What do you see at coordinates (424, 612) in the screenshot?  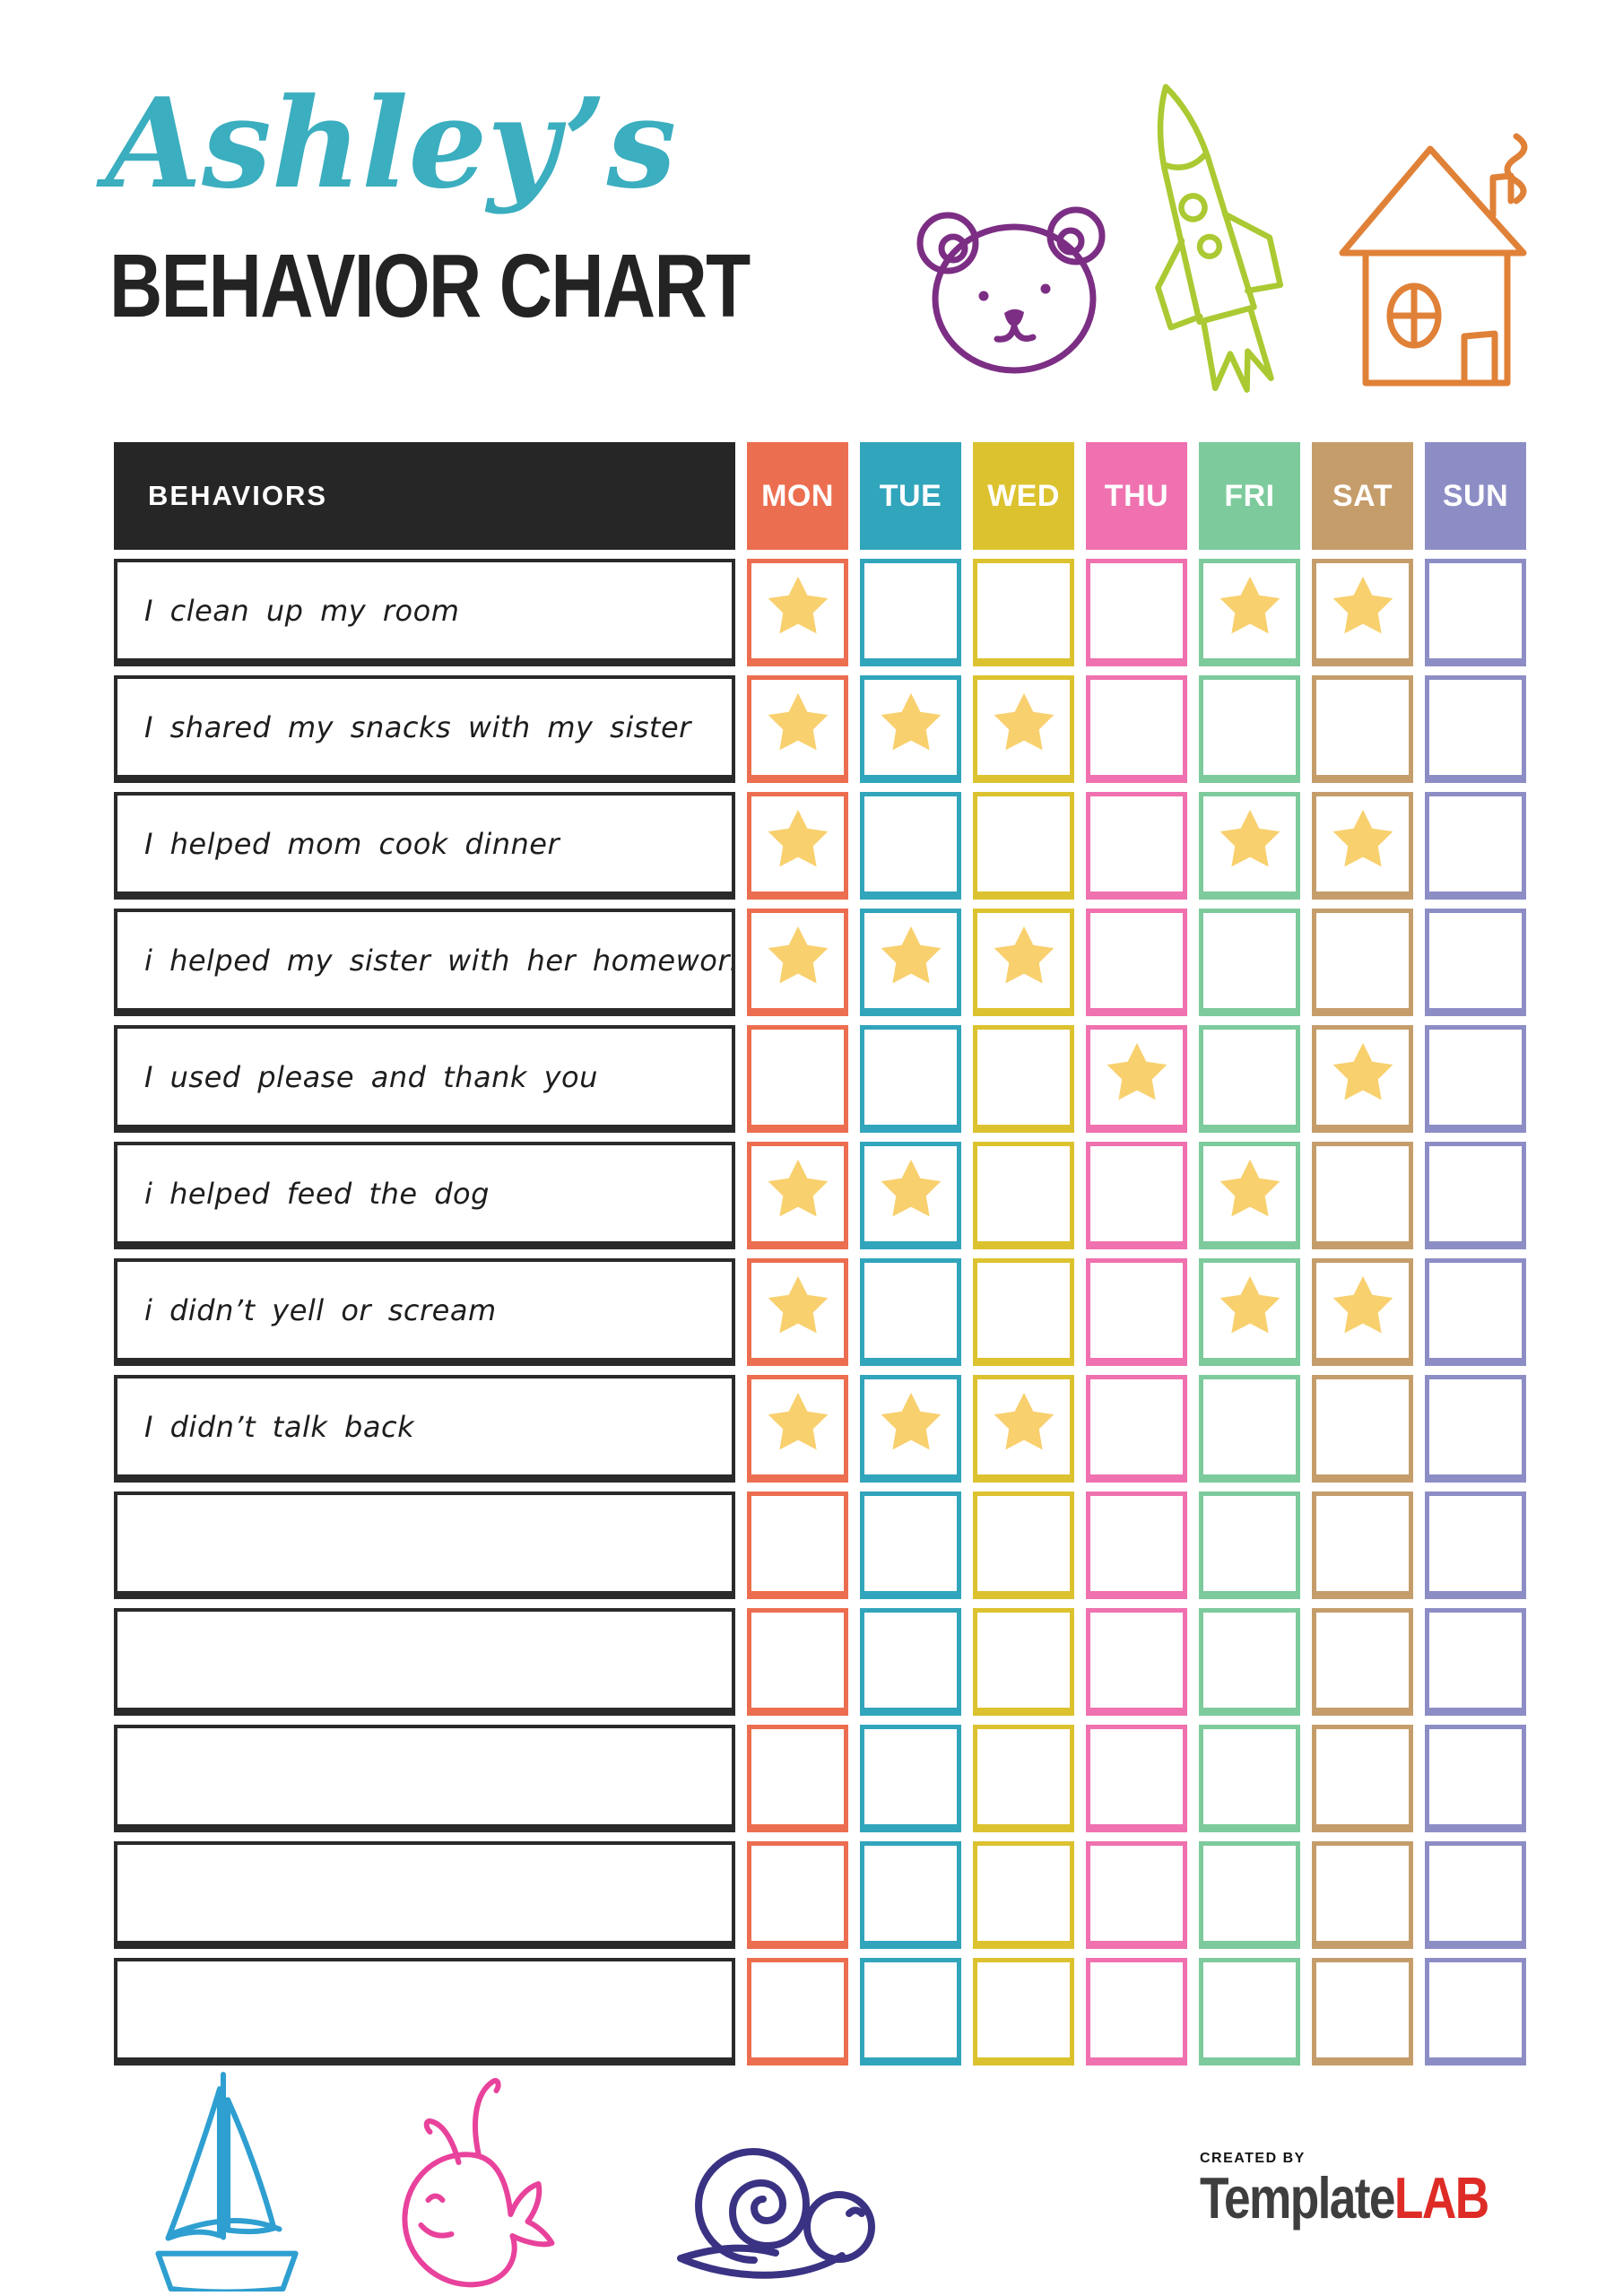 I see `behavior-label: I clean up my room` at bounding box center [424, 612].